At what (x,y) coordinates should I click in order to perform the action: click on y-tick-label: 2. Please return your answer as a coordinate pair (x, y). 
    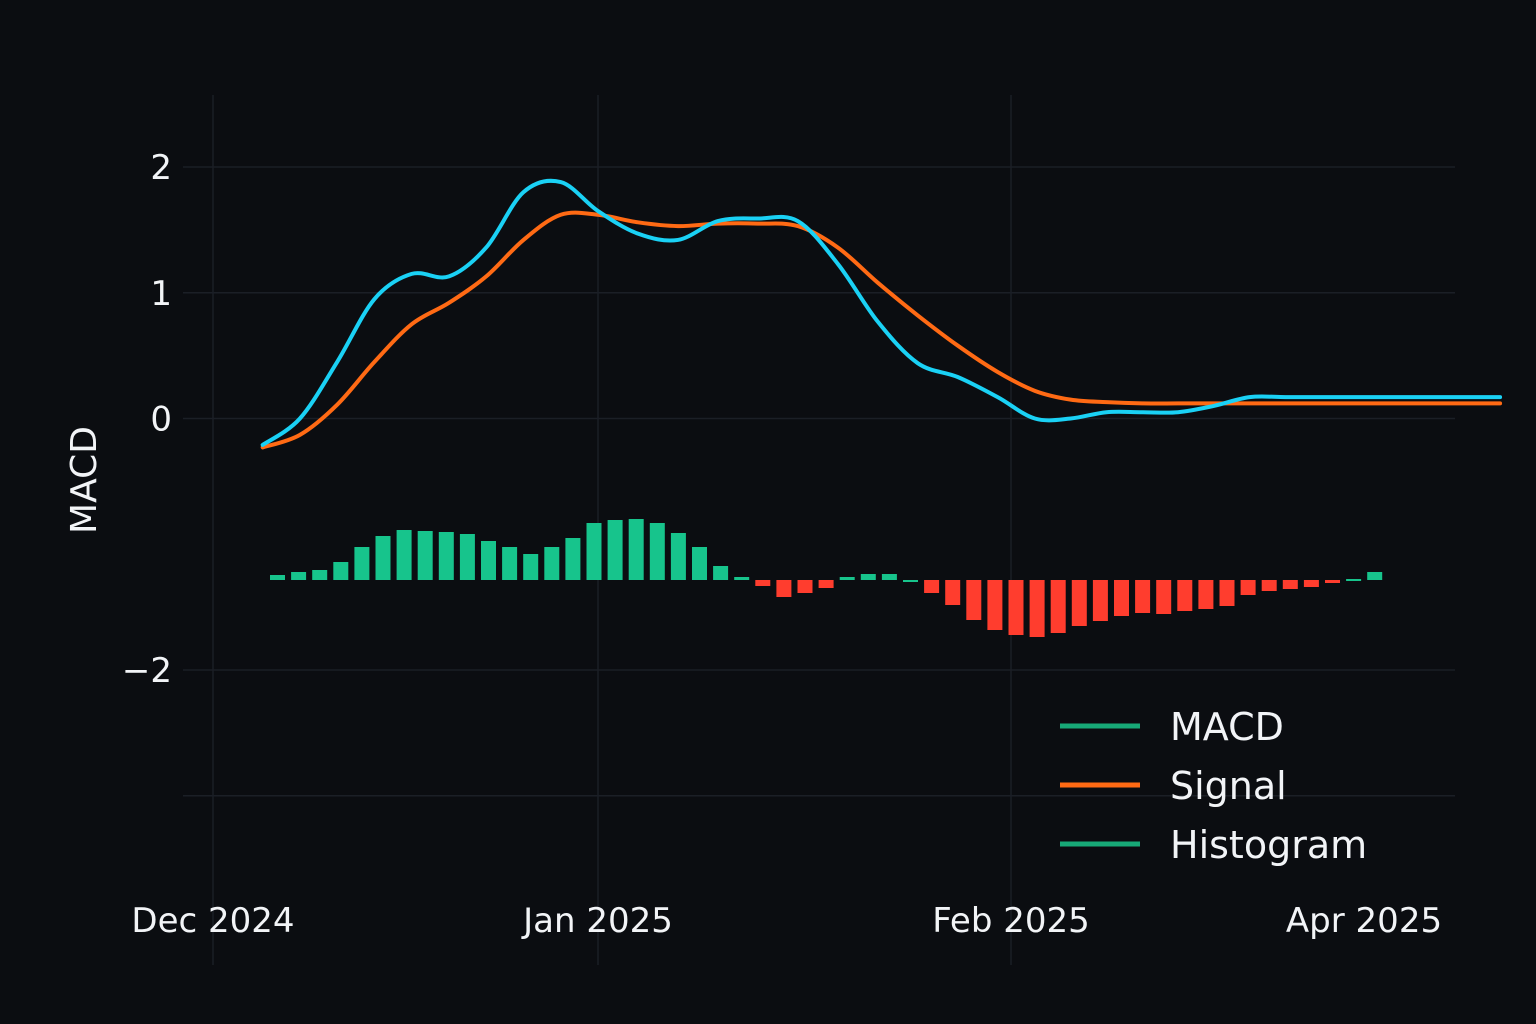
    Looking at the image, I should click on (161, 168).